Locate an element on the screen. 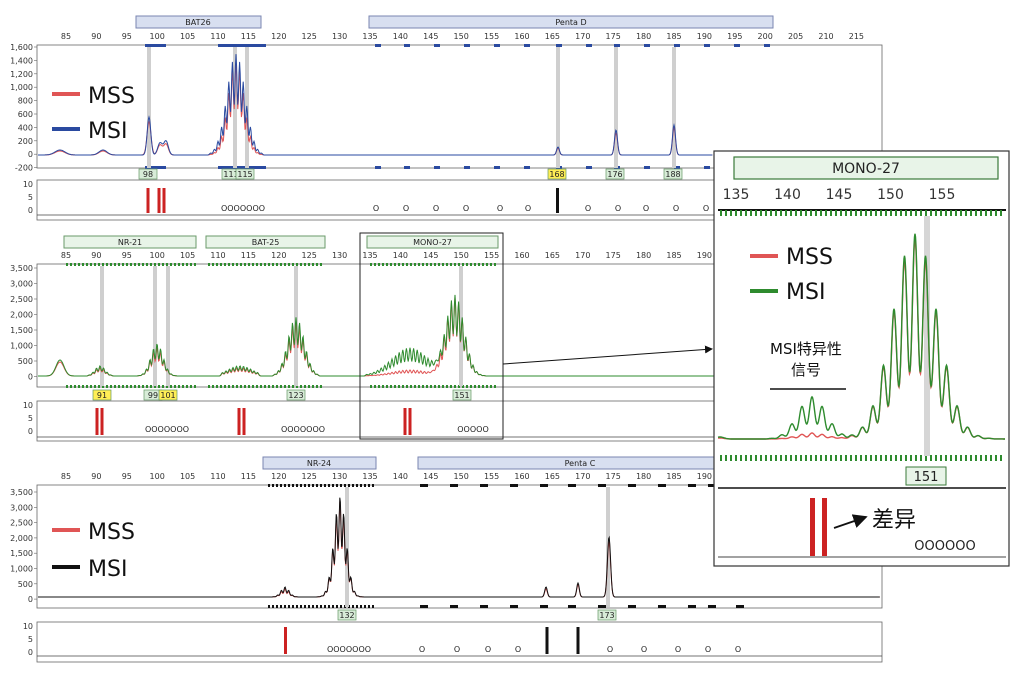 This screenshot has width=1027, height=673. mid-sub-ytick: 10 is located at coordinates (28, 405).